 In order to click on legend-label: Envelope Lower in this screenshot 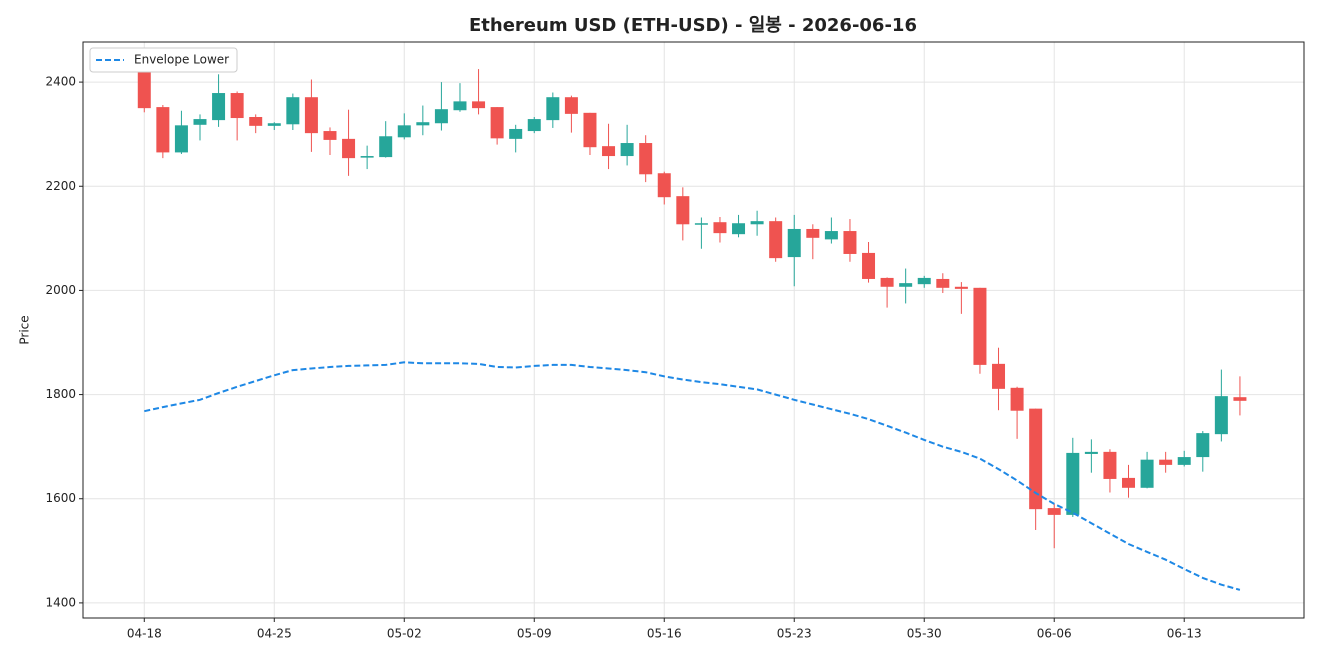, I will do `click(181, 60)`.